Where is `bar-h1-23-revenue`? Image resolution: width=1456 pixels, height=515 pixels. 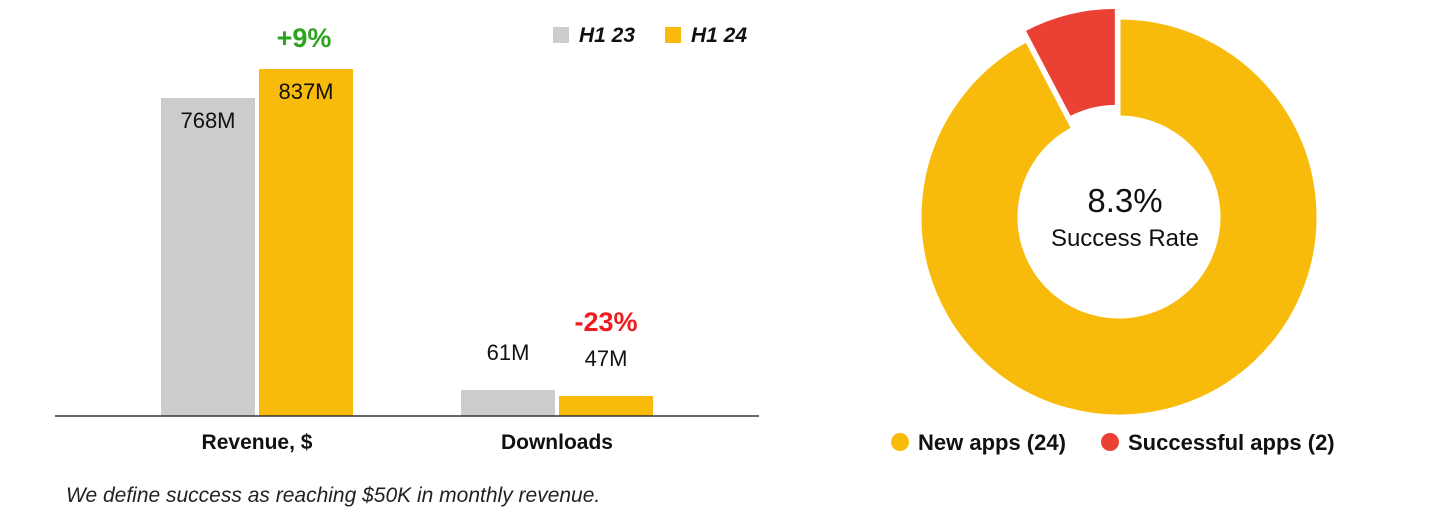 bar-h1-23-revenue is located at coordinates (208, 257).